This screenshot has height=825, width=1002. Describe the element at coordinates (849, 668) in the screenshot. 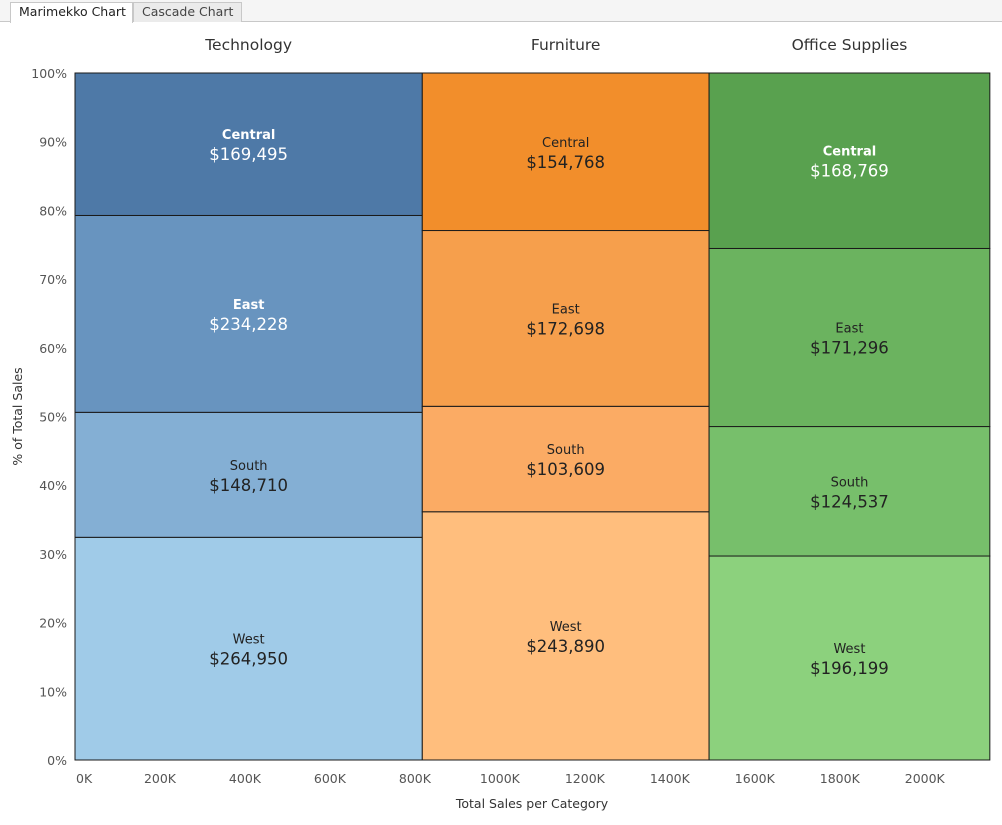

I see `value-label-office-supplies-west: $196,199` at that location.